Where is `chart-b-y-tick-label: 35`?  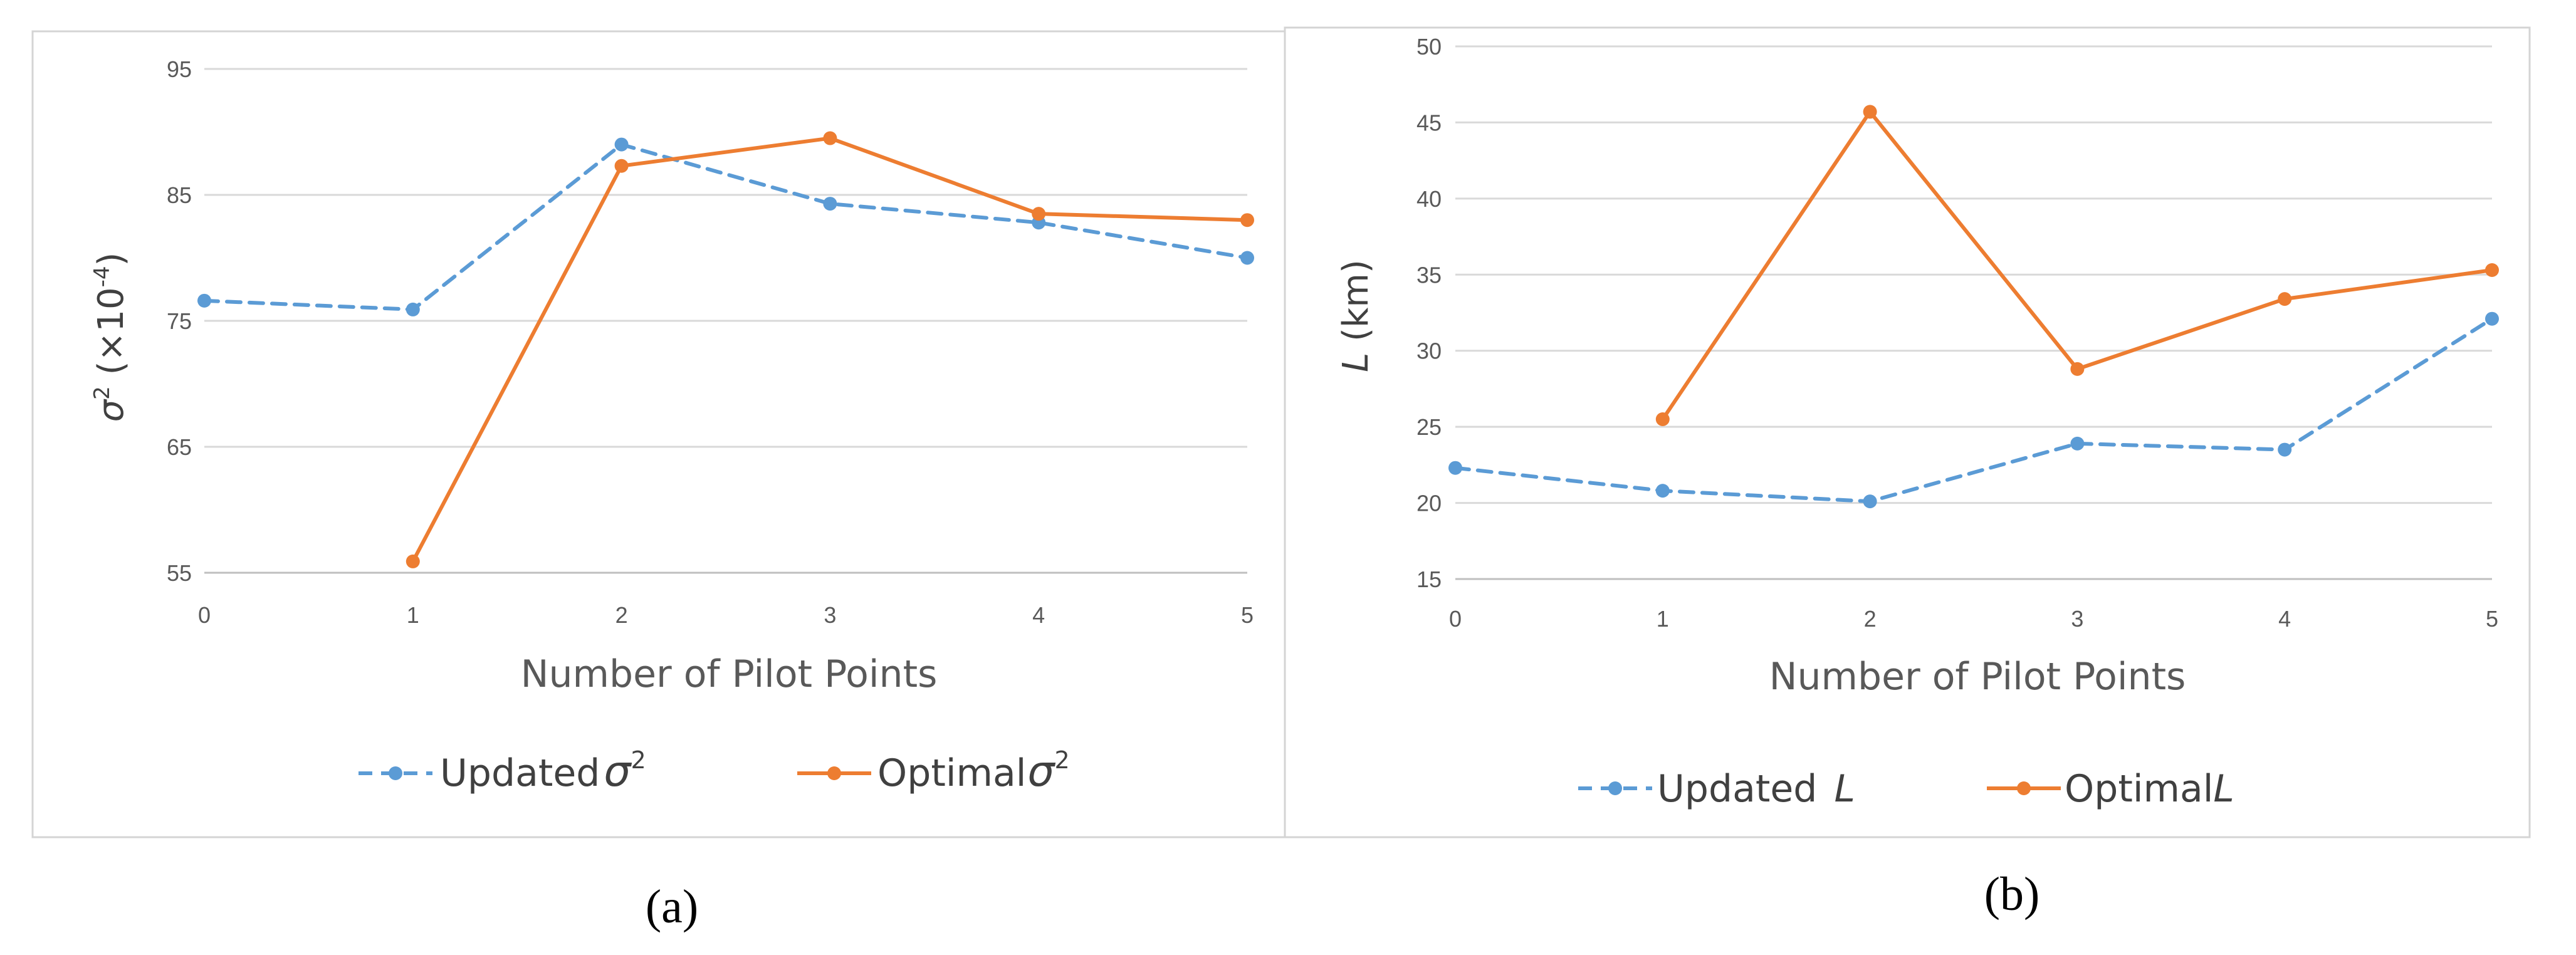 chart-b-y-tick-label: 35 is located at coordinates (1429, 275).